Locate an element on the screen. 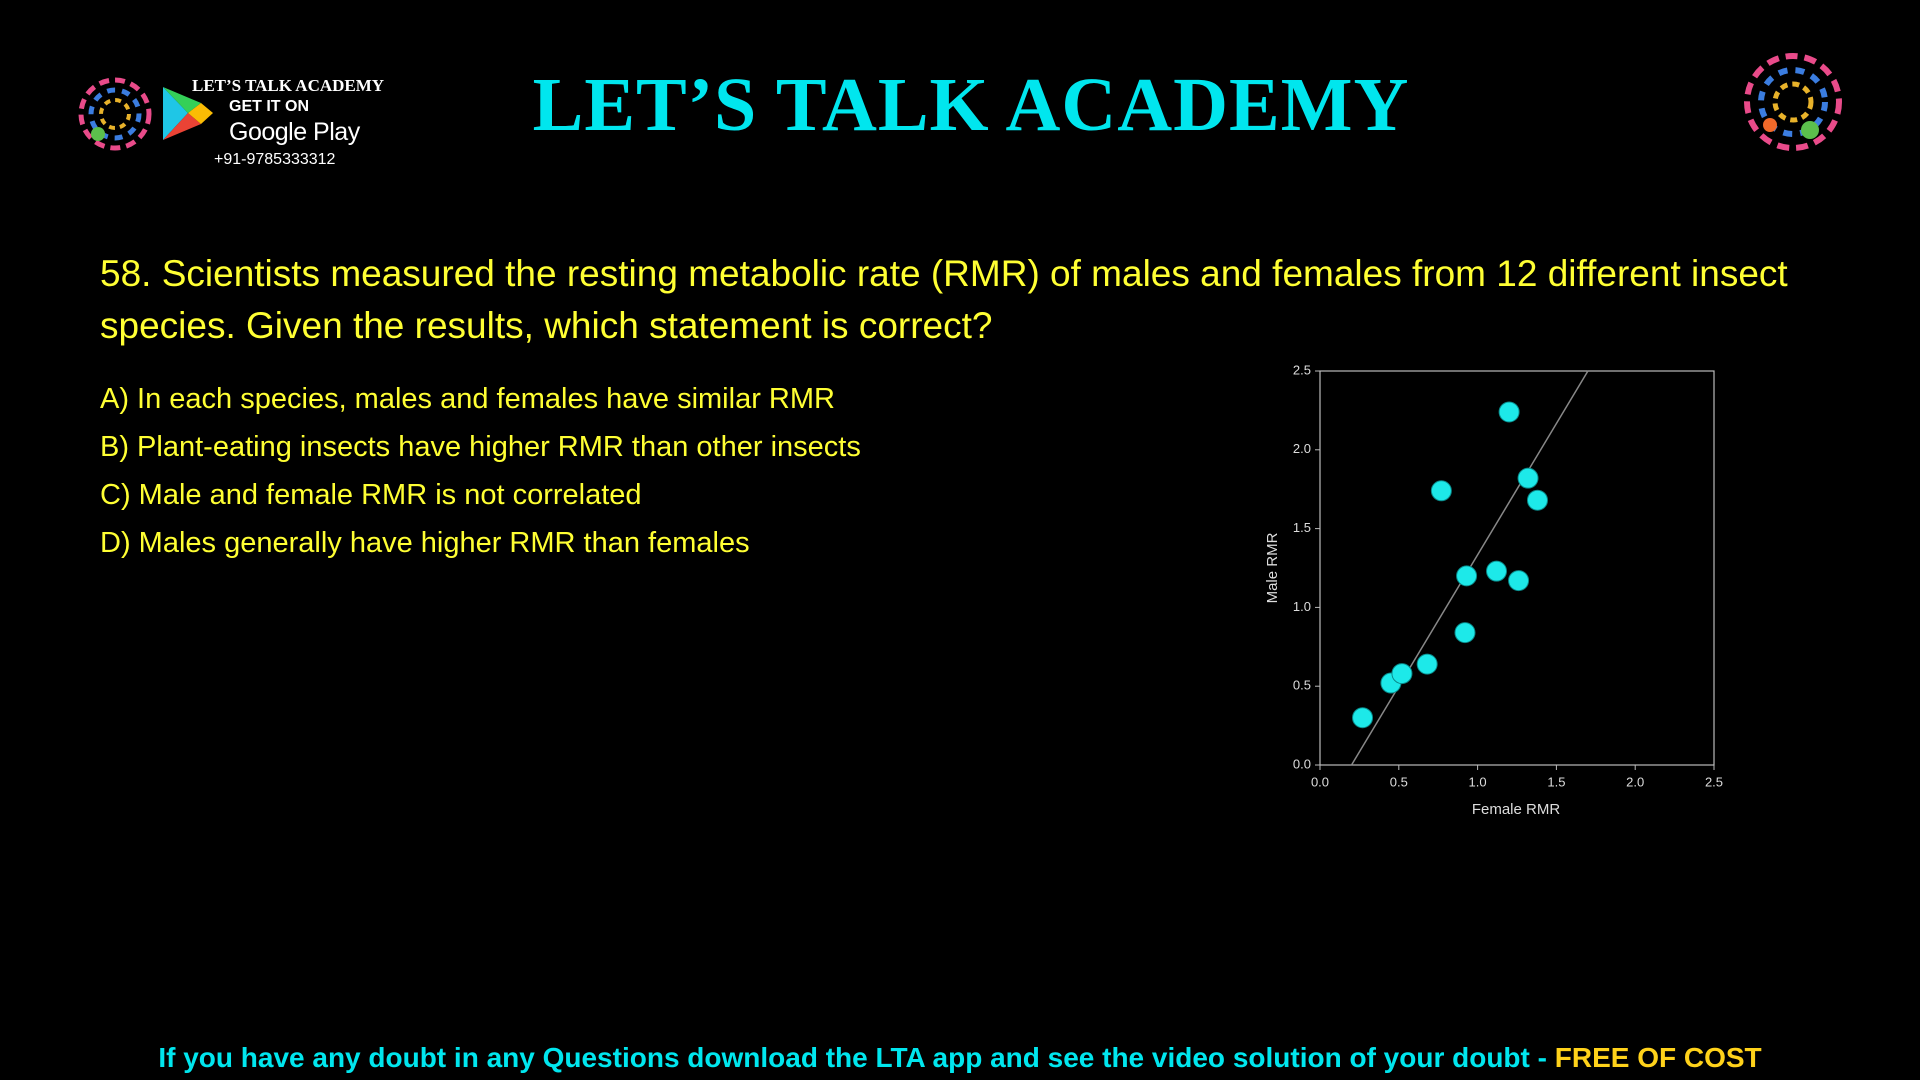 The width and height of the screenshot is (1920, 1080). x-axis-label: Female RMR is located at coordinates (1516, 809).